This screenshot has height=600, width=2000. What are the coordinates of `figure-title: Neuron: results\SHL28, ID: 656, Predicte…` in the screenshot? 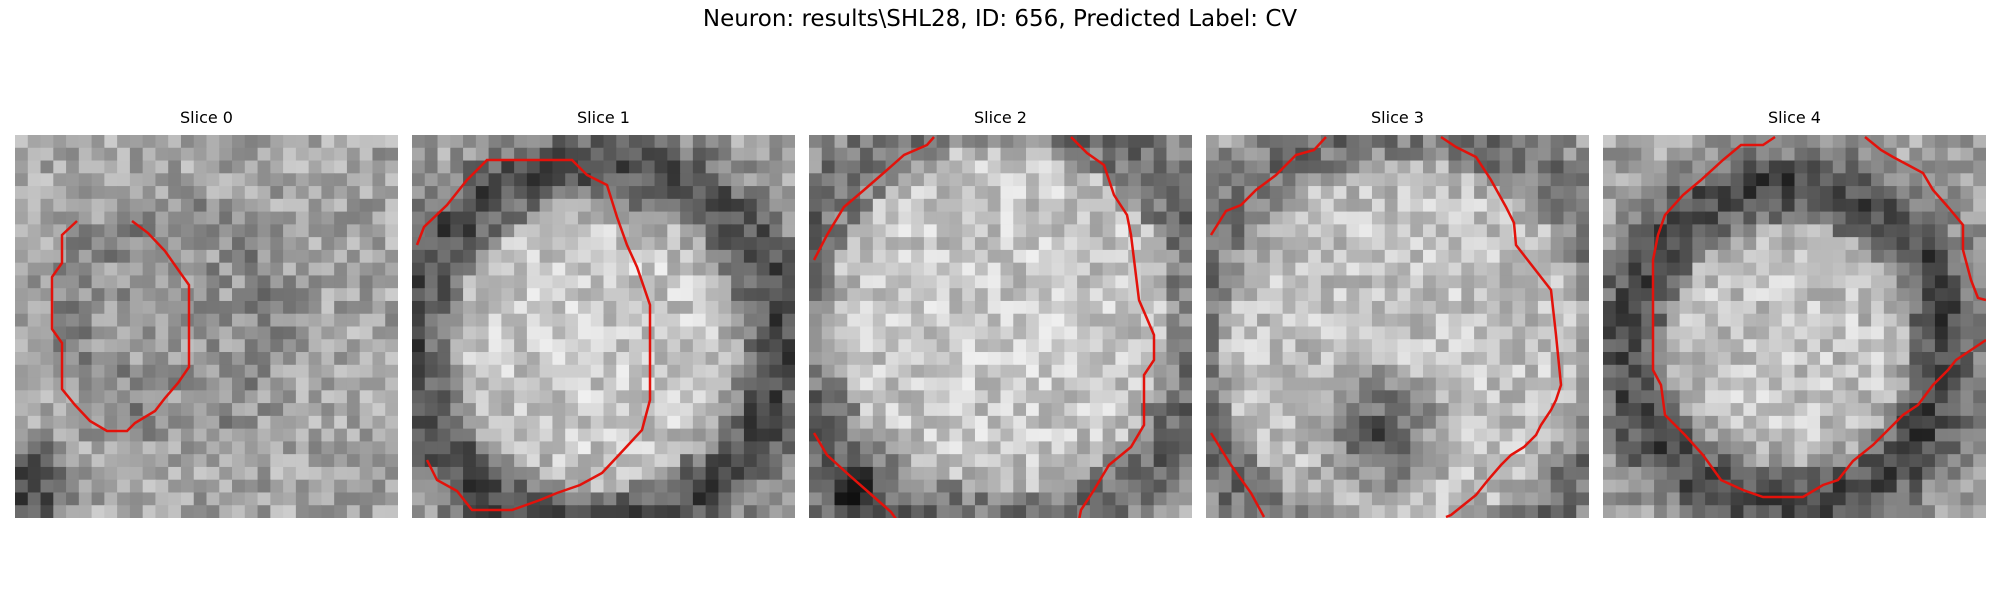 It's located at (1000, 19).